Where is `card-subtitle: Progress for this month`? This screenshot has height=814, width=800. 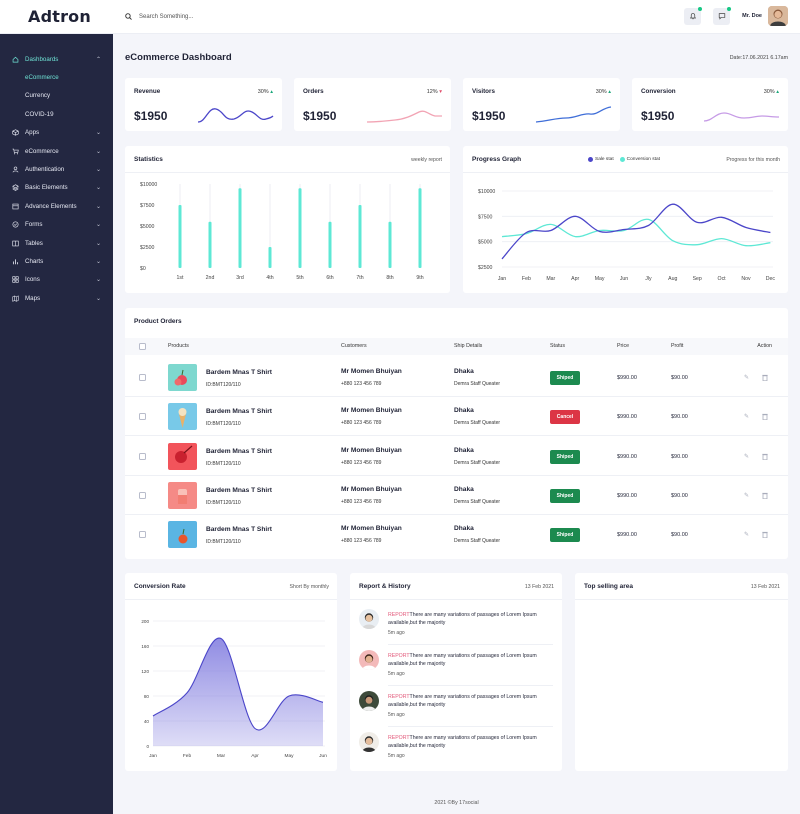
card-subtitle: Progress for this month is located at coordinates (753, 160).